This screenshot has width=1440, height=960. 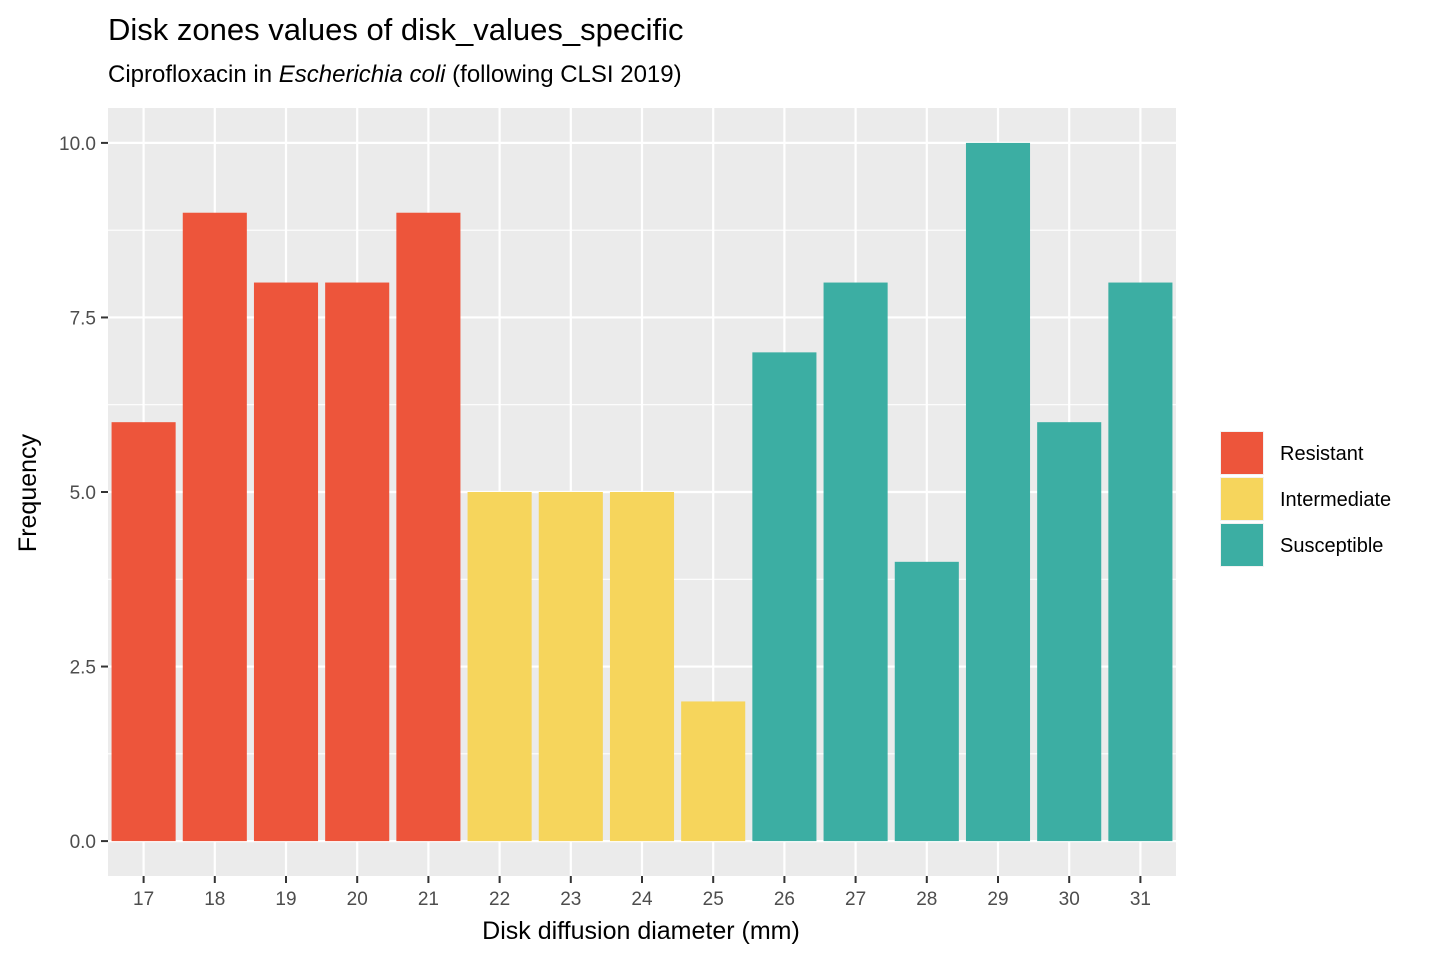 What do you see at coordinates (83, 318) in the screenshot?
I see `y-tick-label: 7.5` at bounding box center [83, 318].